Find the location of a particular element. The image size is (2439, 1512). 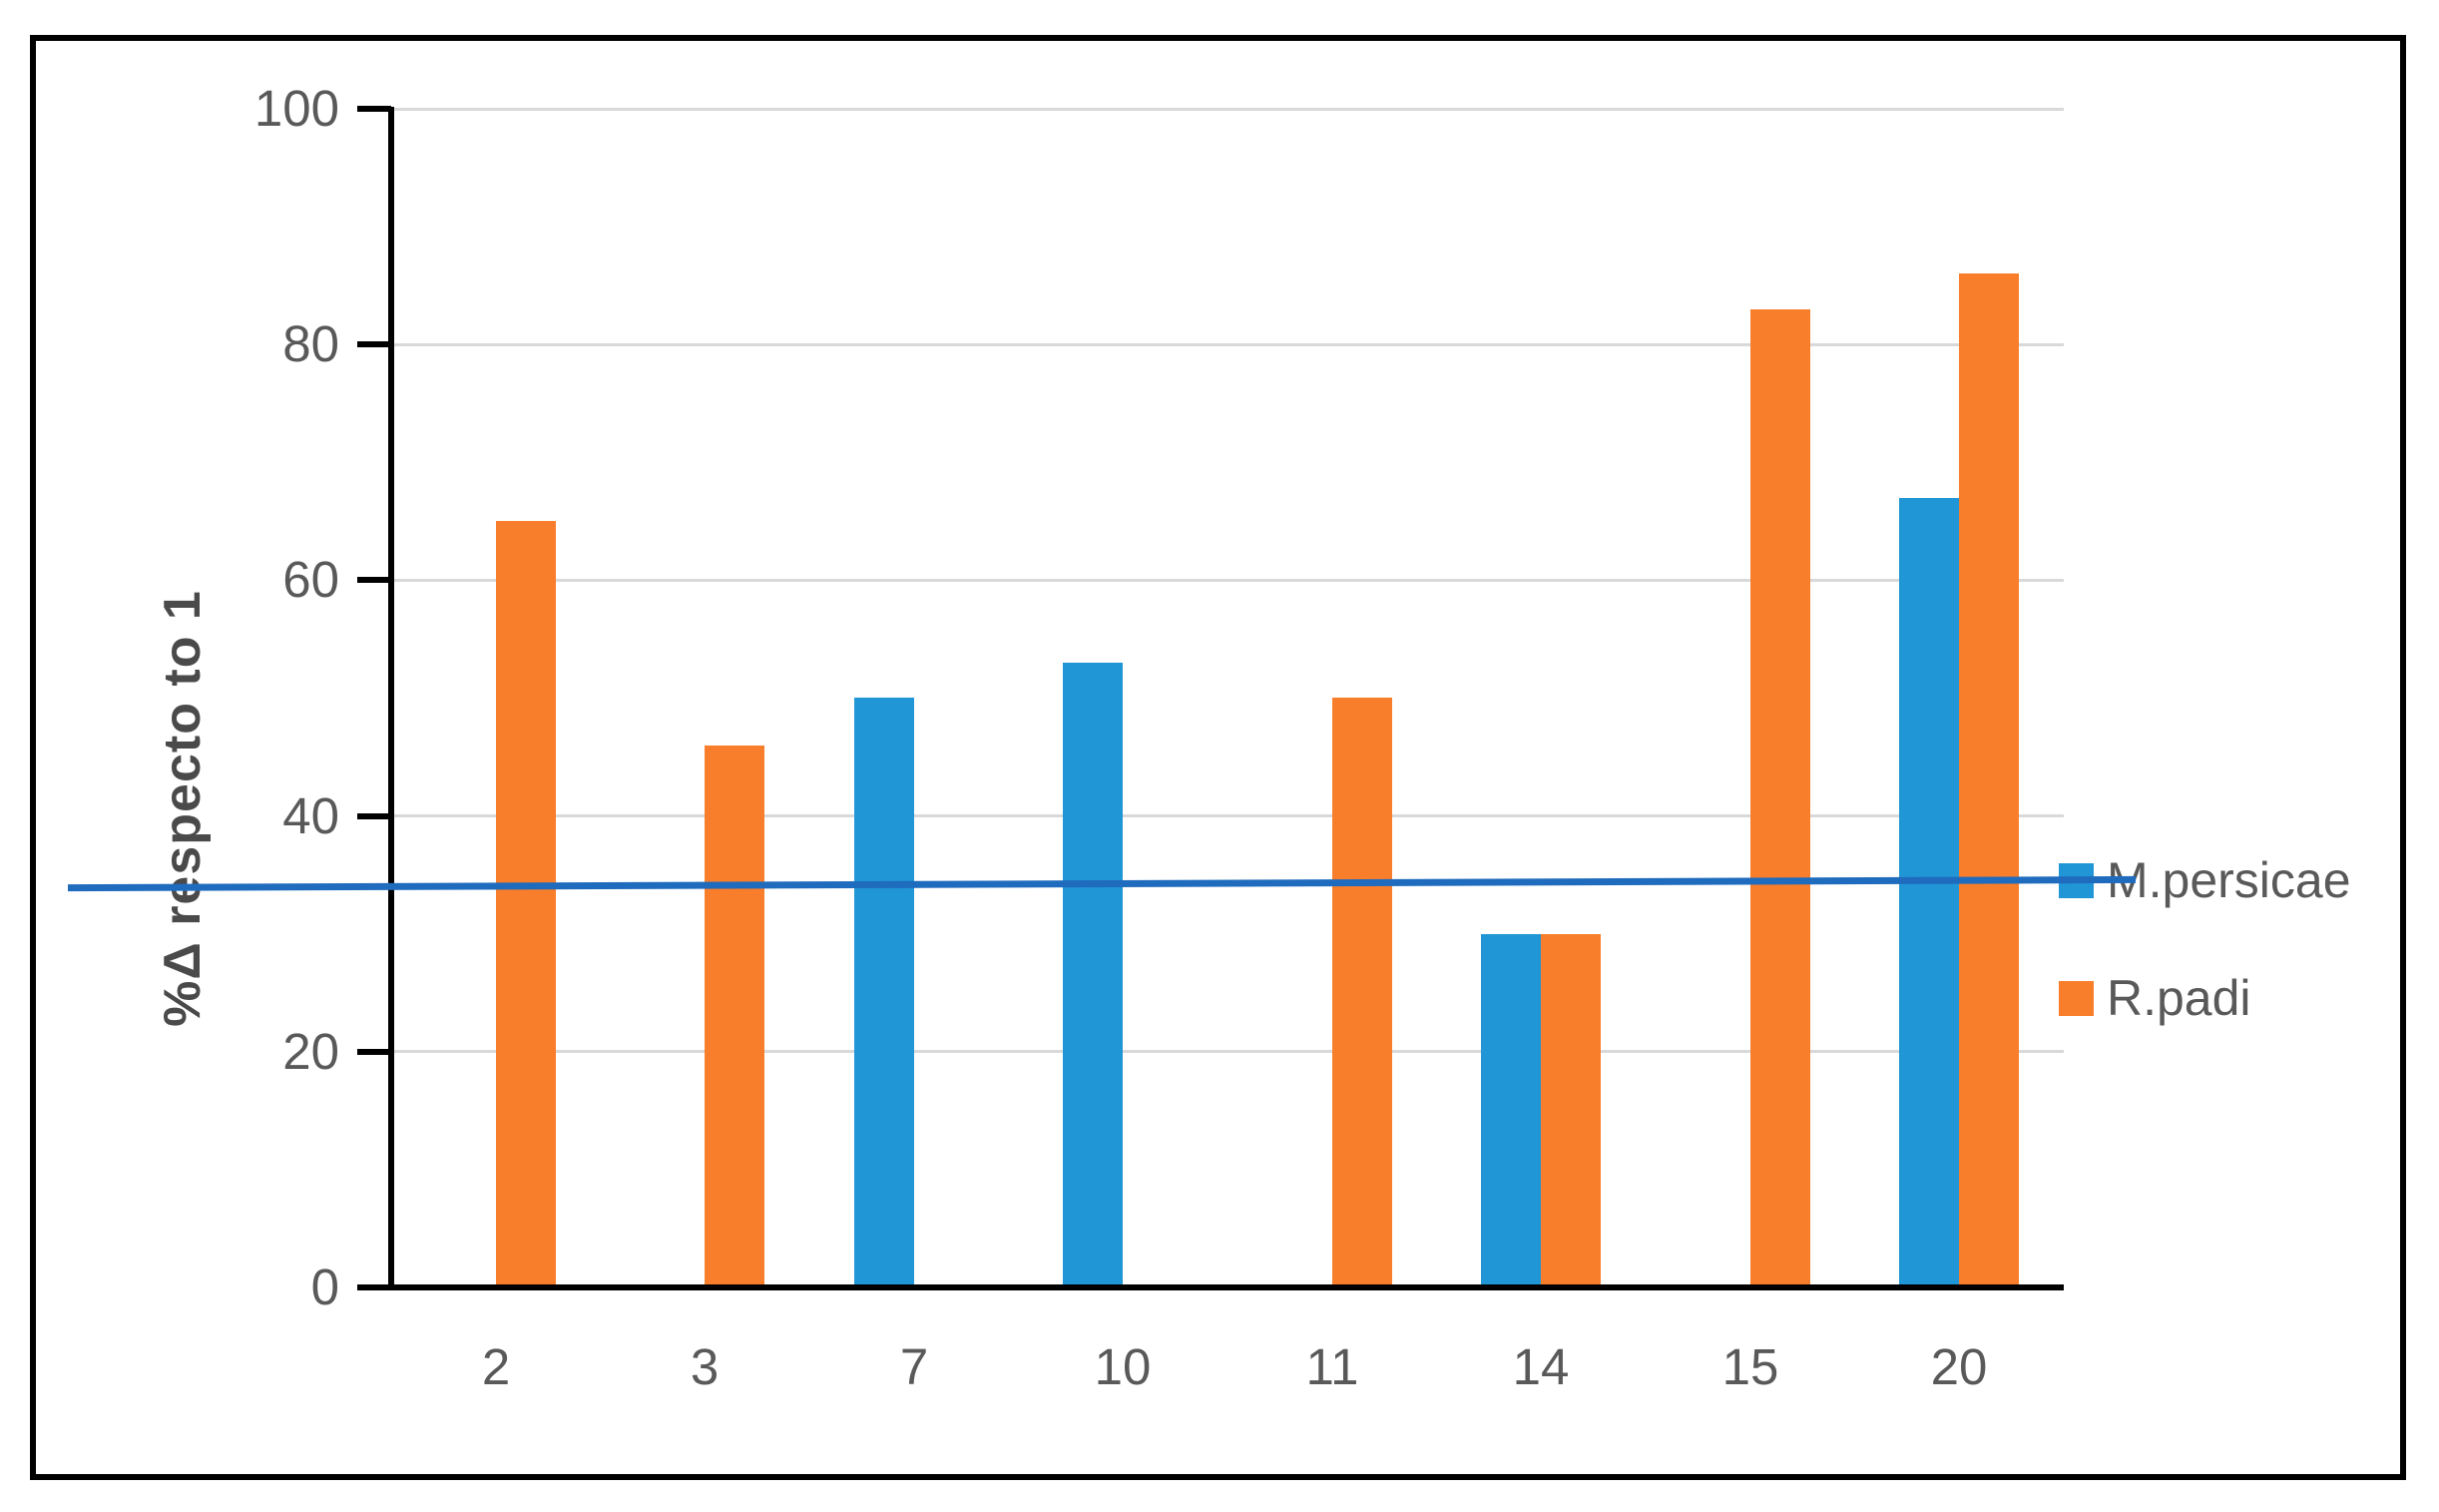

x-tick-label-2: 2 is located at coordinates (496, 1366).